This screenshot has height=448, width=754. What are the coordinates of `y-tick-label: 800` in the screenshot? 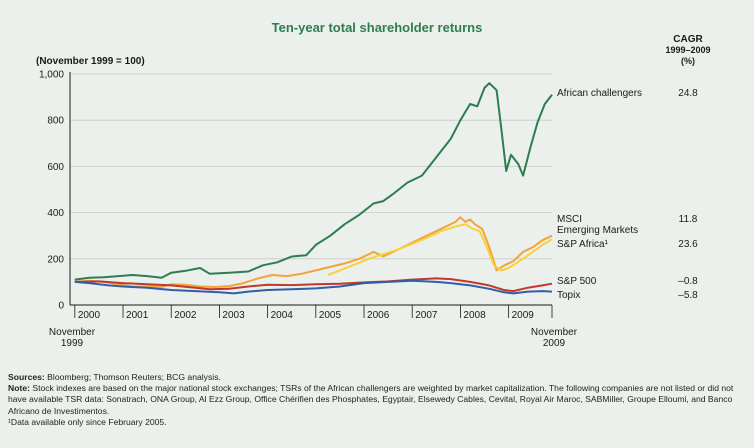 It's located at (55, 121).